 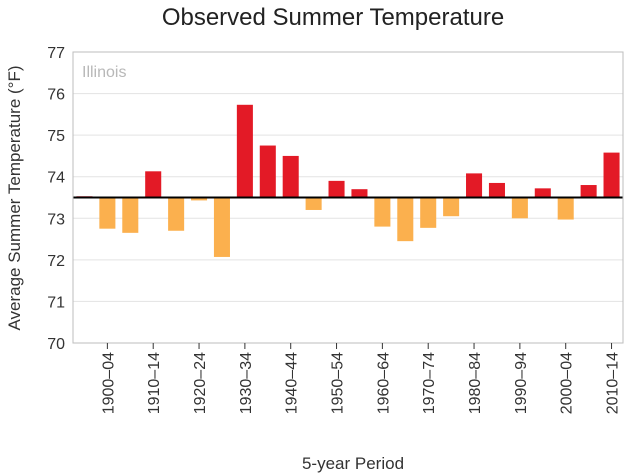 What do you see at coordinates (56, 178) in the screenshot?
I see `y-tick-label: 74` at bounding box center [56, 178].